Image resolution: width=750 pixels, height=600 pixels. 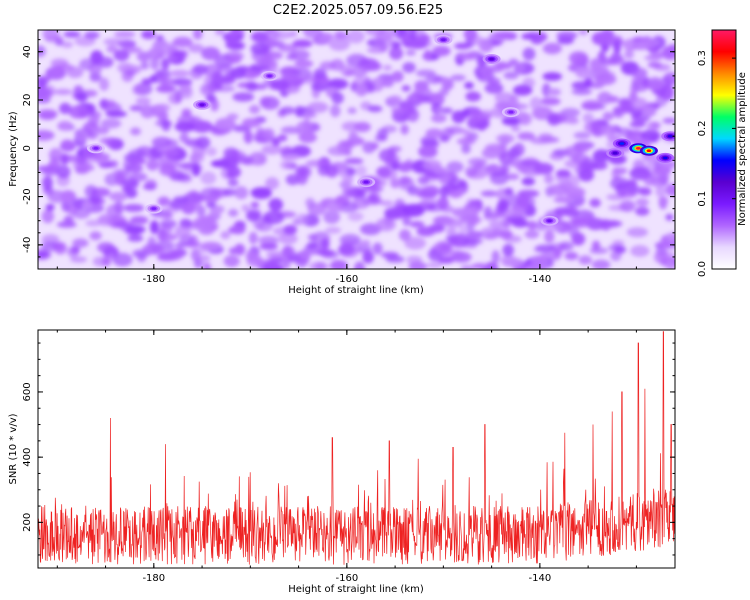 I want to click on colorbar-tick-label: 0.0, so click(x=702, y=269).